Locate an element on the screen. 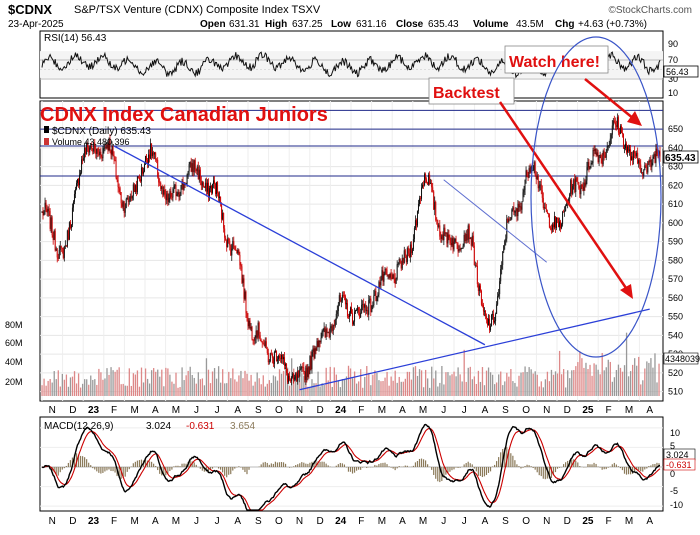 The width and height of the screenshot is (700, 535). month-tick-label: A is located at coordinates (237, 521).